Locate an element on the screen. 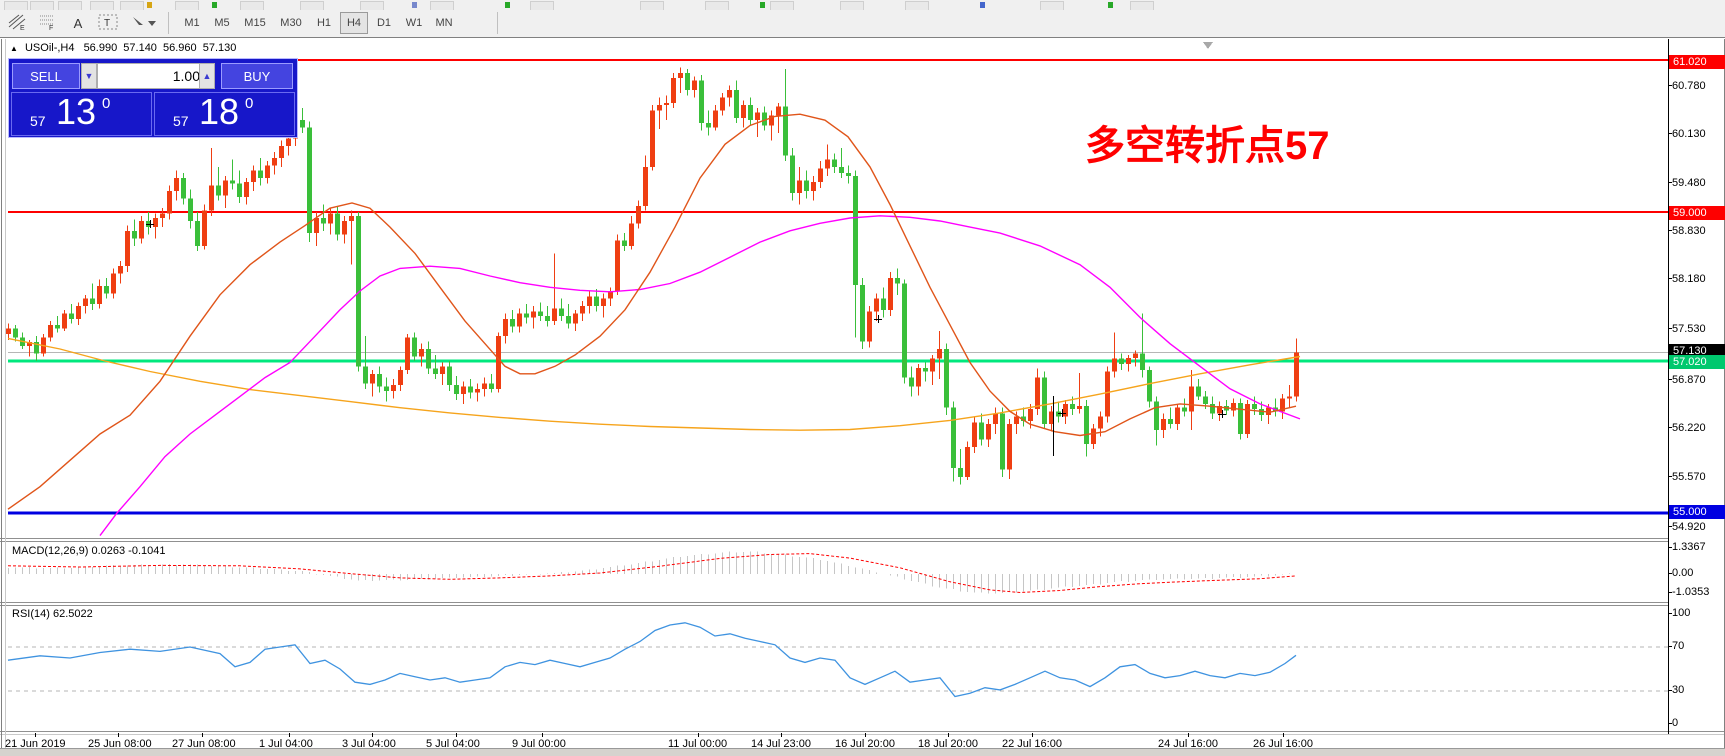  ohlc-high: 57.140 is located at coordinates (140, 48).